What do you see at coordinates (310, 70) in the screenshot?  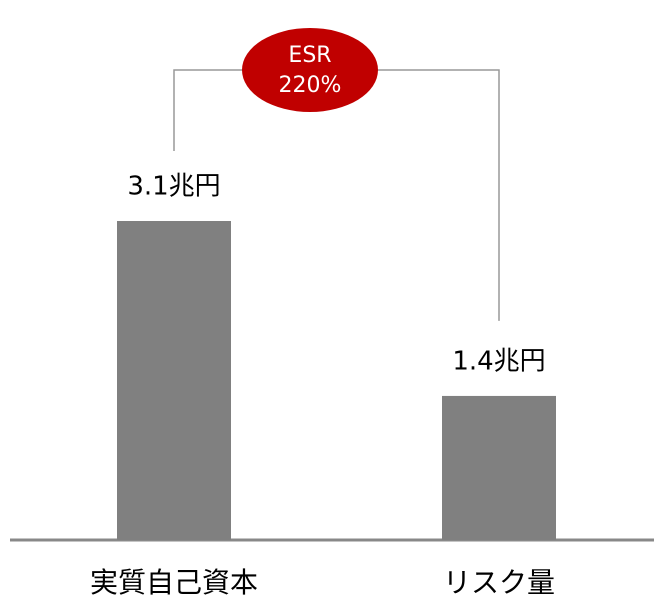 I see `annotation-bubble` at bounding box center [310, 70].